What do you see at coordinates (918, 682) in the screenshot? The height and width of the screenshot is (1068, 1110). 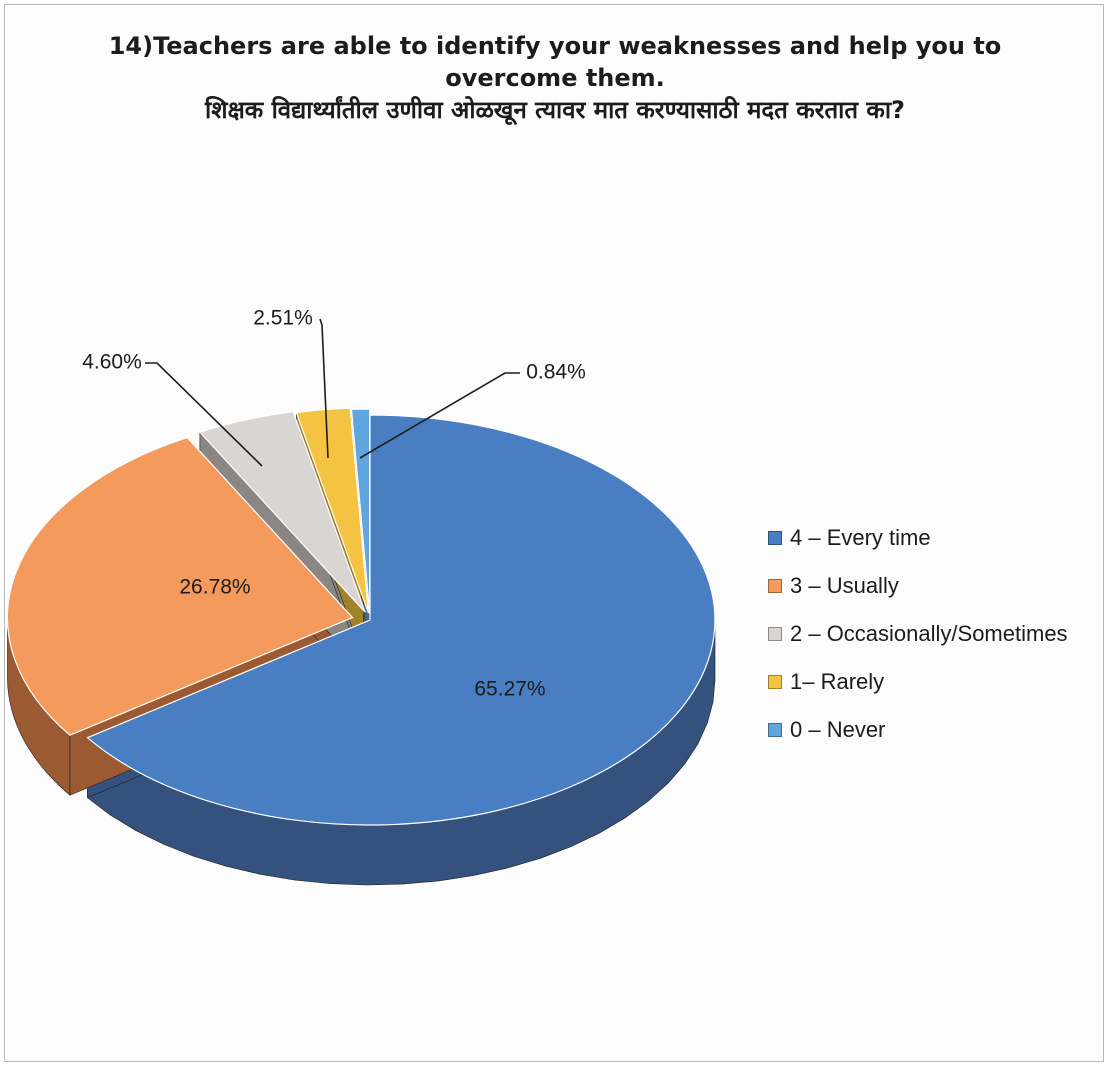 I see `legend-item-3: 1– Rarely` at bounding box center [918, 682].